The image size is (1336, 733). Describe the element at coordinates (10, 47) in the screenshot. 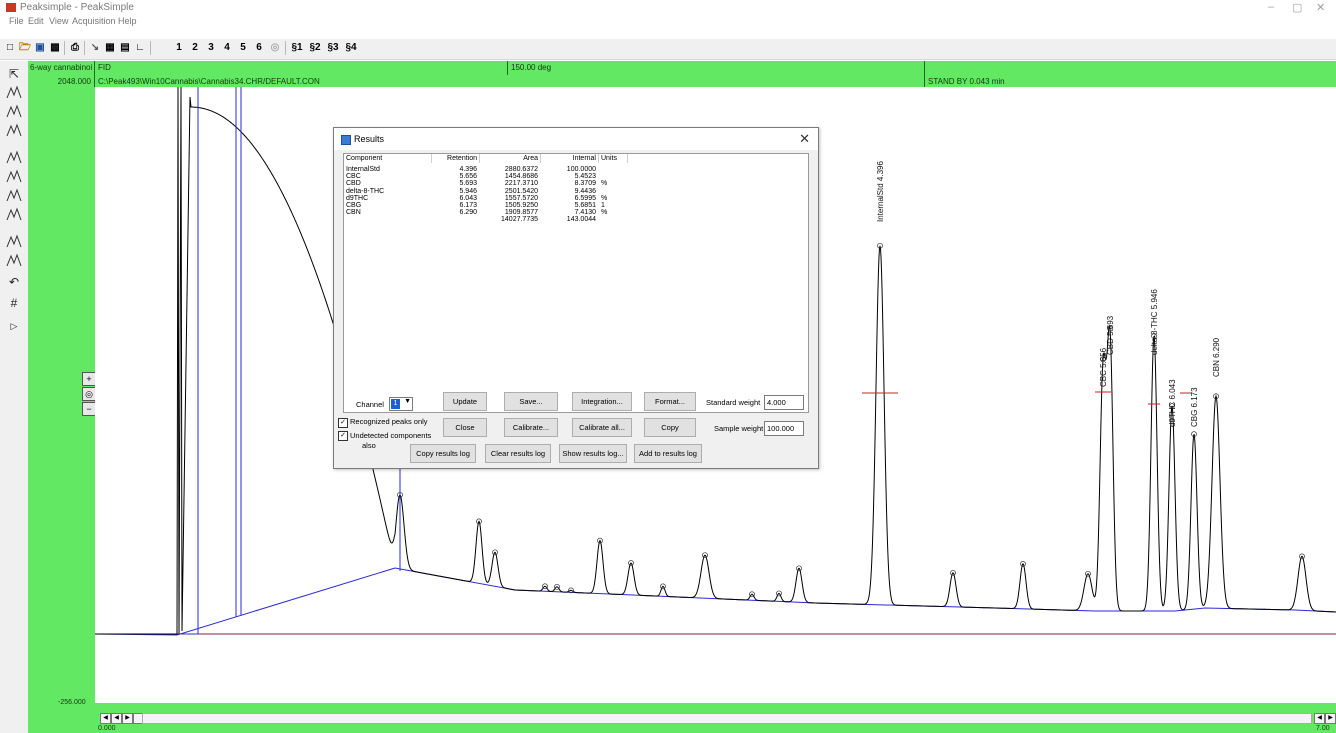

I see `new-file-icon: □` at that location.